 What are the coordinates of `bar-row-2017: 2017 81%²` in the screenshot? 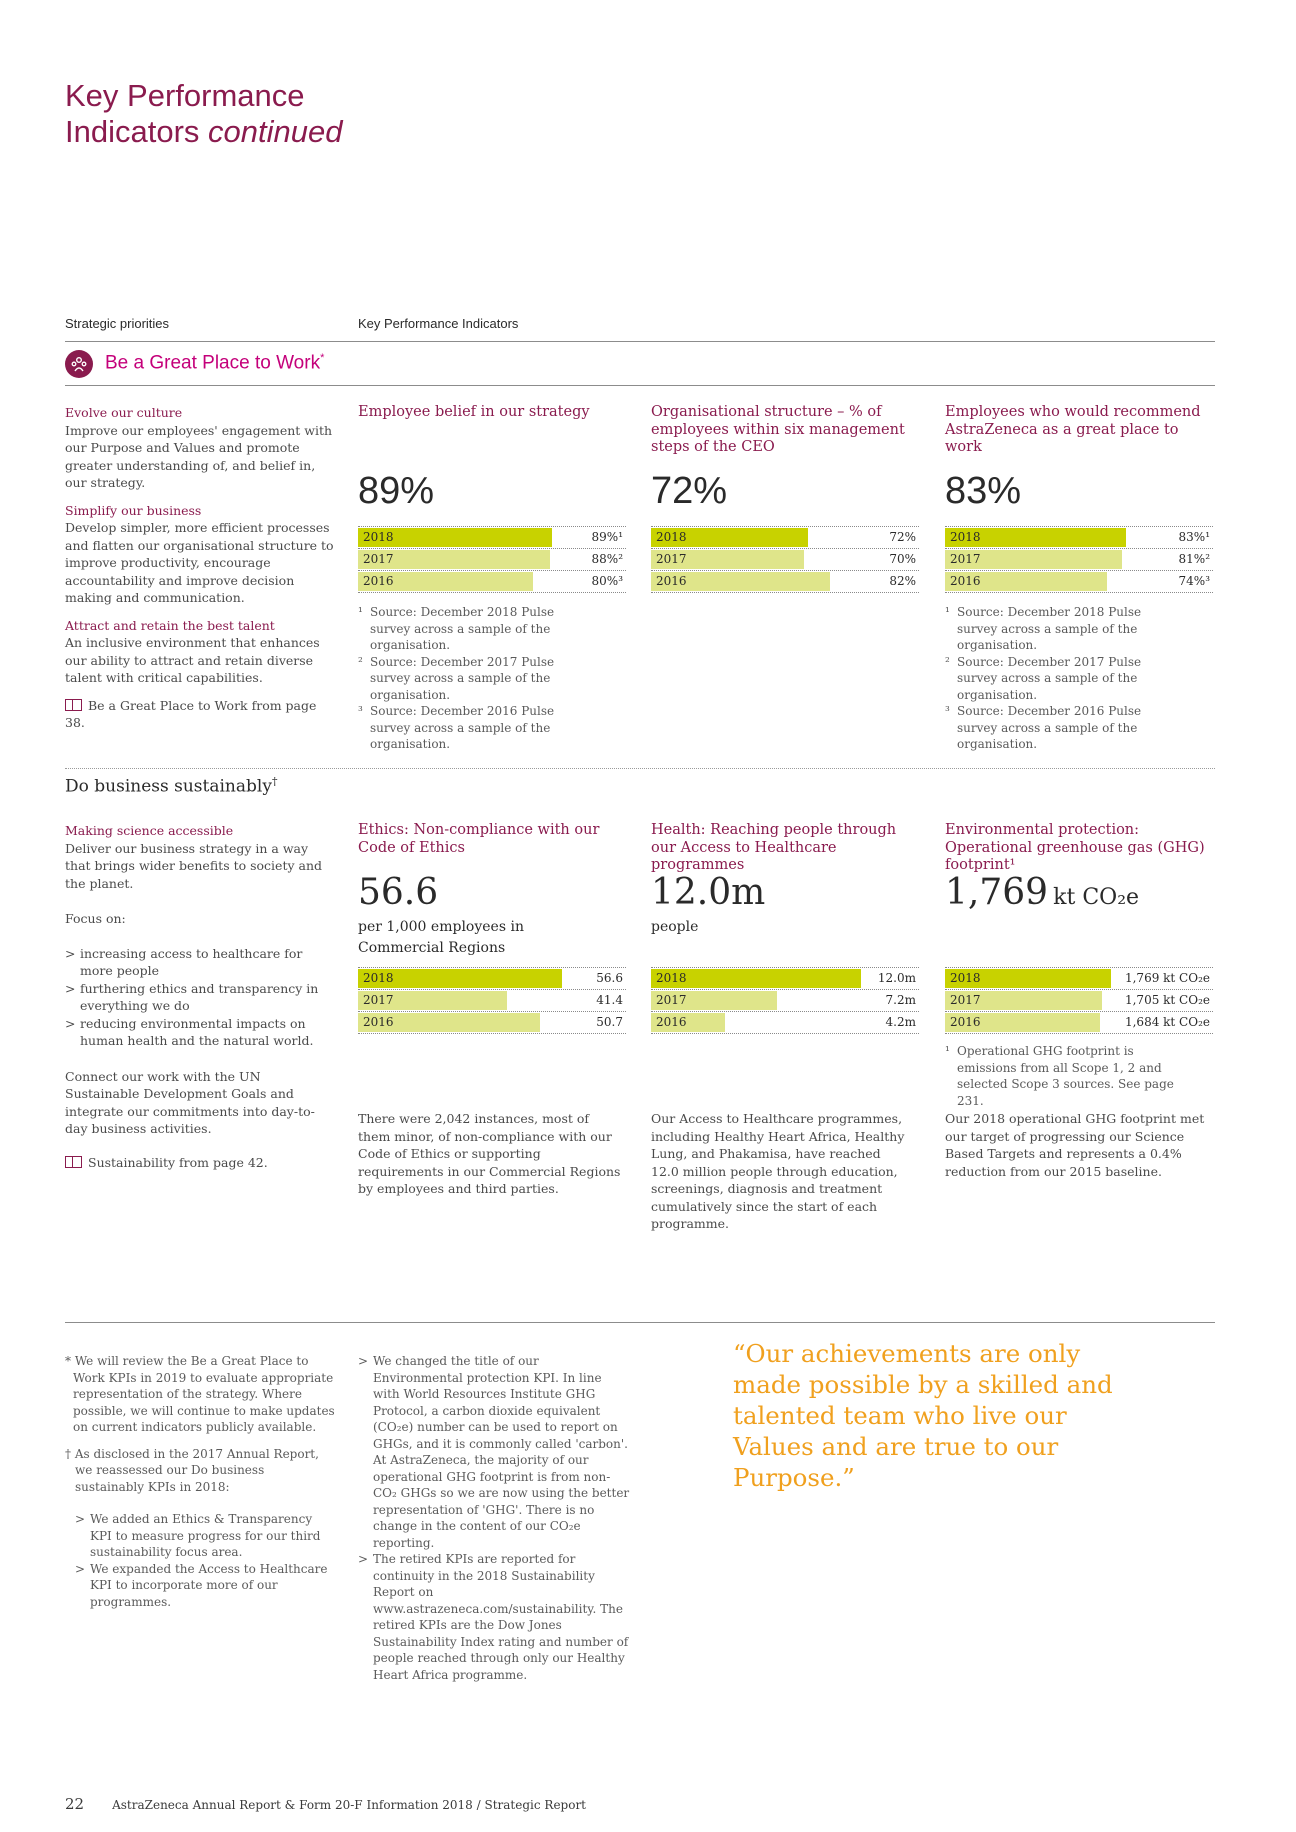 It's located at (1079, 559).